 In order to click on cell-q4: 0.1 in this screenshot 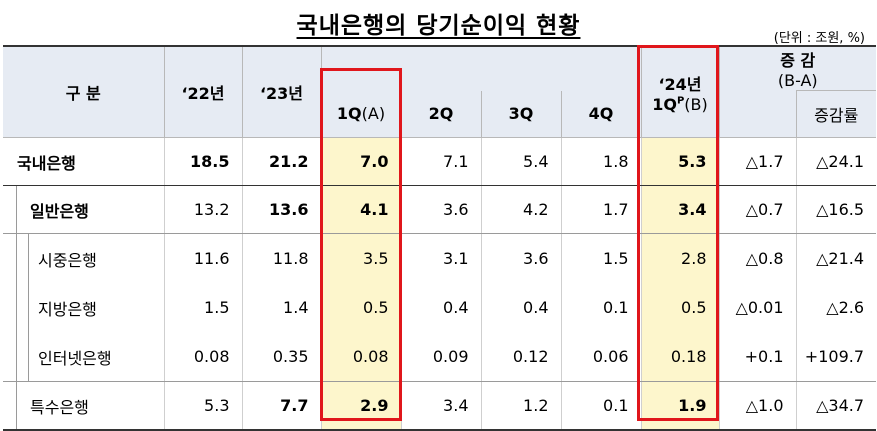, I will do `click(601, 307)`.